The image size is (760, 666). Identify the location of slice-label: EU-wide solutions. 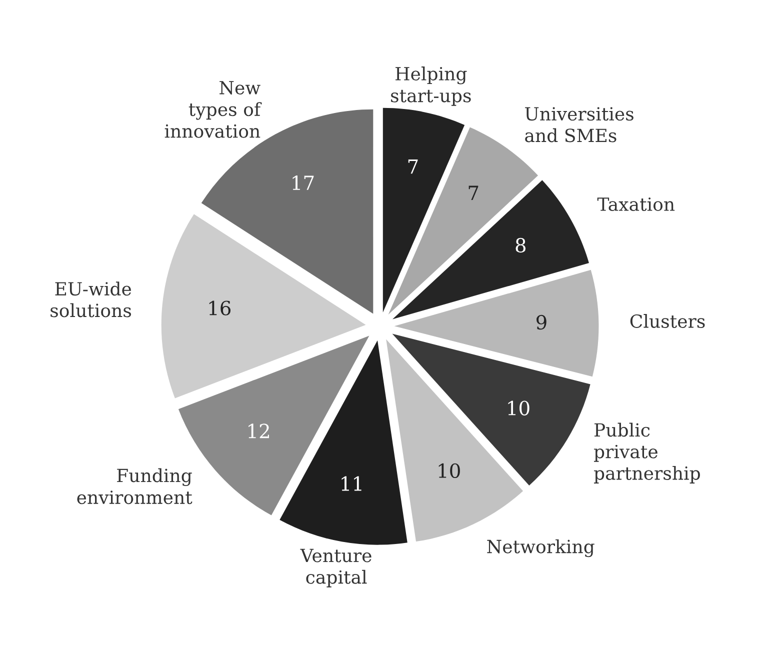
(91, 300).